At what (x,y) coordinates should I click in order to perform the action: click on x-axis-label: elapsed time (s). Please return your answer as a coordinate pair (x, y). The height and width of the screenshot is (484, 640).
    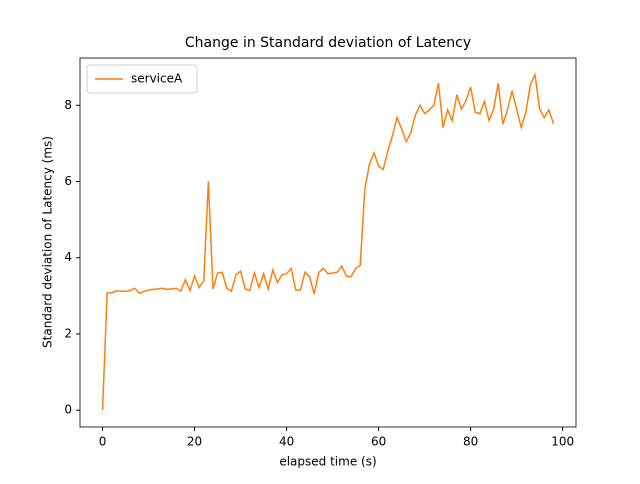
    Looking at the image, I should click on (327, 462).